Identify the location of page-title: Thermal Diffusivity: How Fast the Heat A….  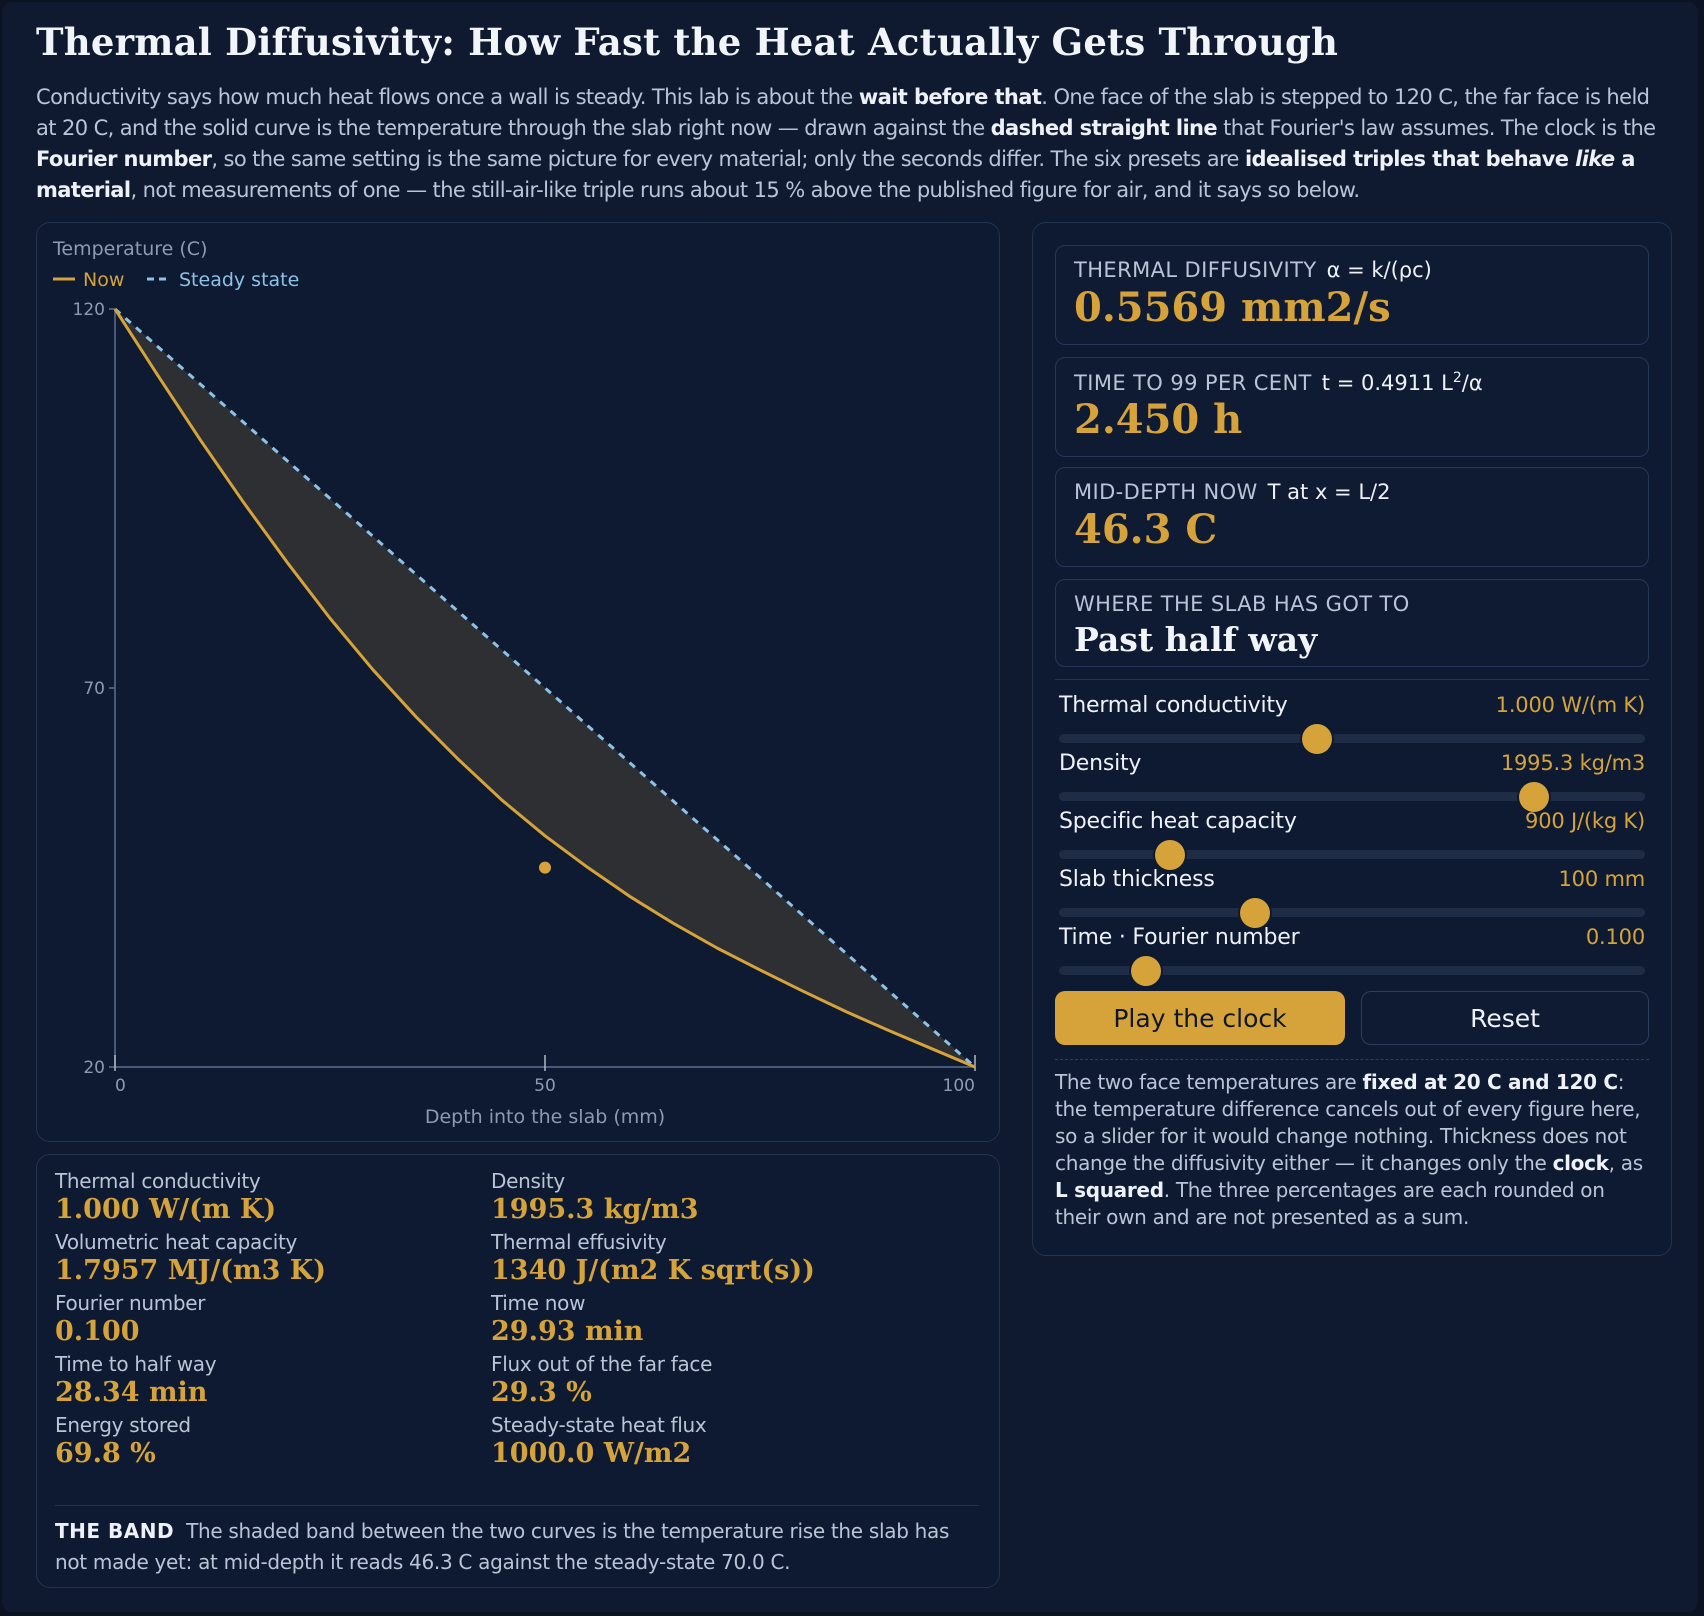
(687, 42).